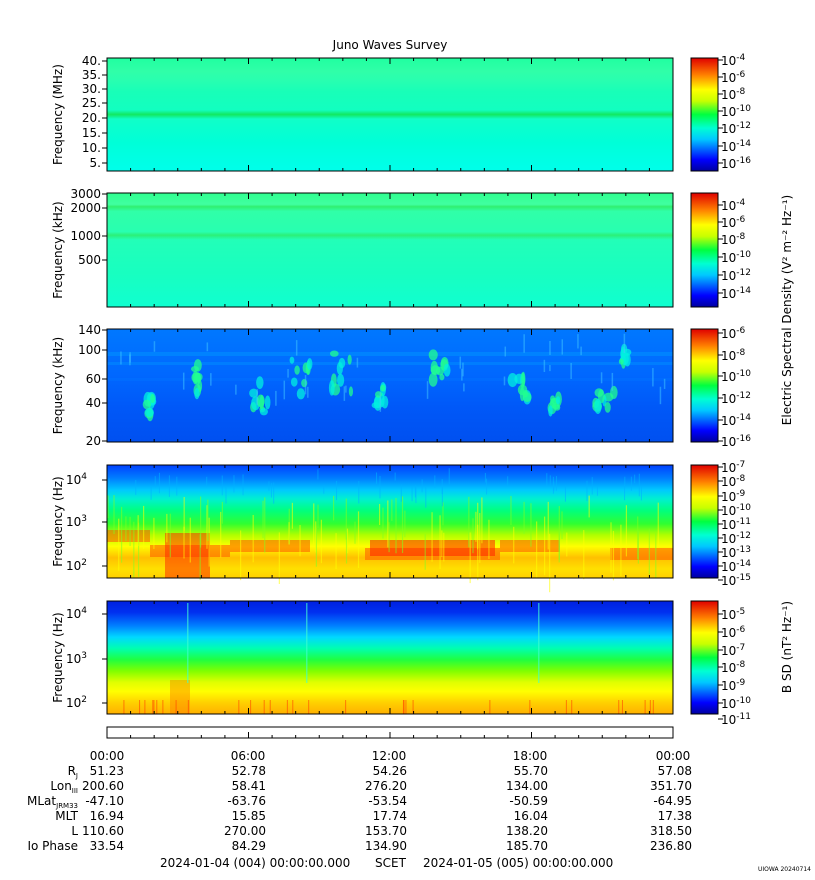 The height and width of the screenshot is (880, 815). Describe the element at coordinates (85, 208) in the screenshot. I see `ytick-label-1-1: 2000` at that location.